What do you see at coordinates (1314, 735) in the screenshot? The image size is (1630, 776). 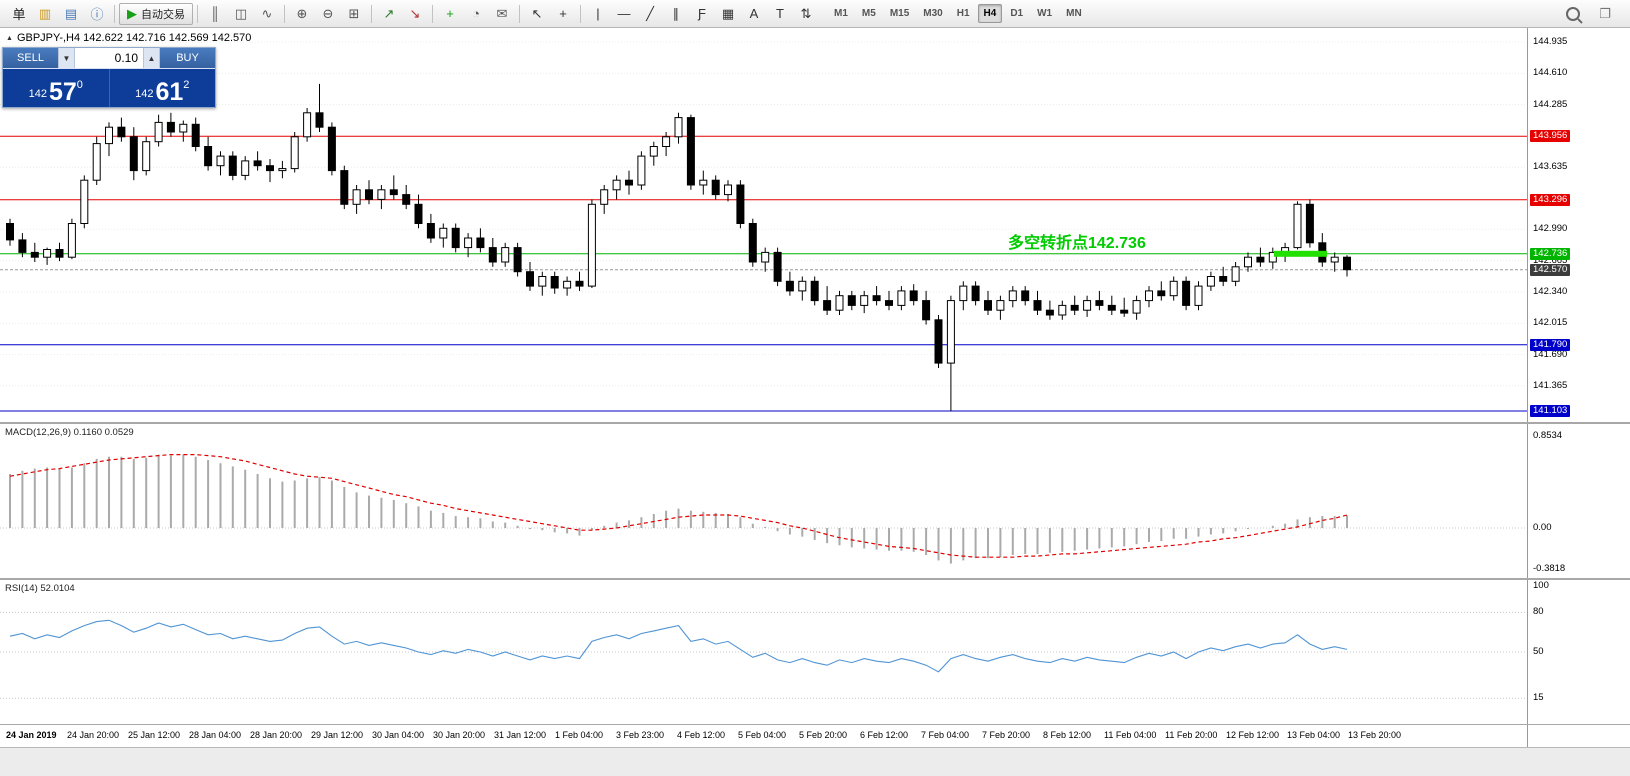 I see `time-tick: 13 Feb 04:00` at bounding box center [1314, 735].